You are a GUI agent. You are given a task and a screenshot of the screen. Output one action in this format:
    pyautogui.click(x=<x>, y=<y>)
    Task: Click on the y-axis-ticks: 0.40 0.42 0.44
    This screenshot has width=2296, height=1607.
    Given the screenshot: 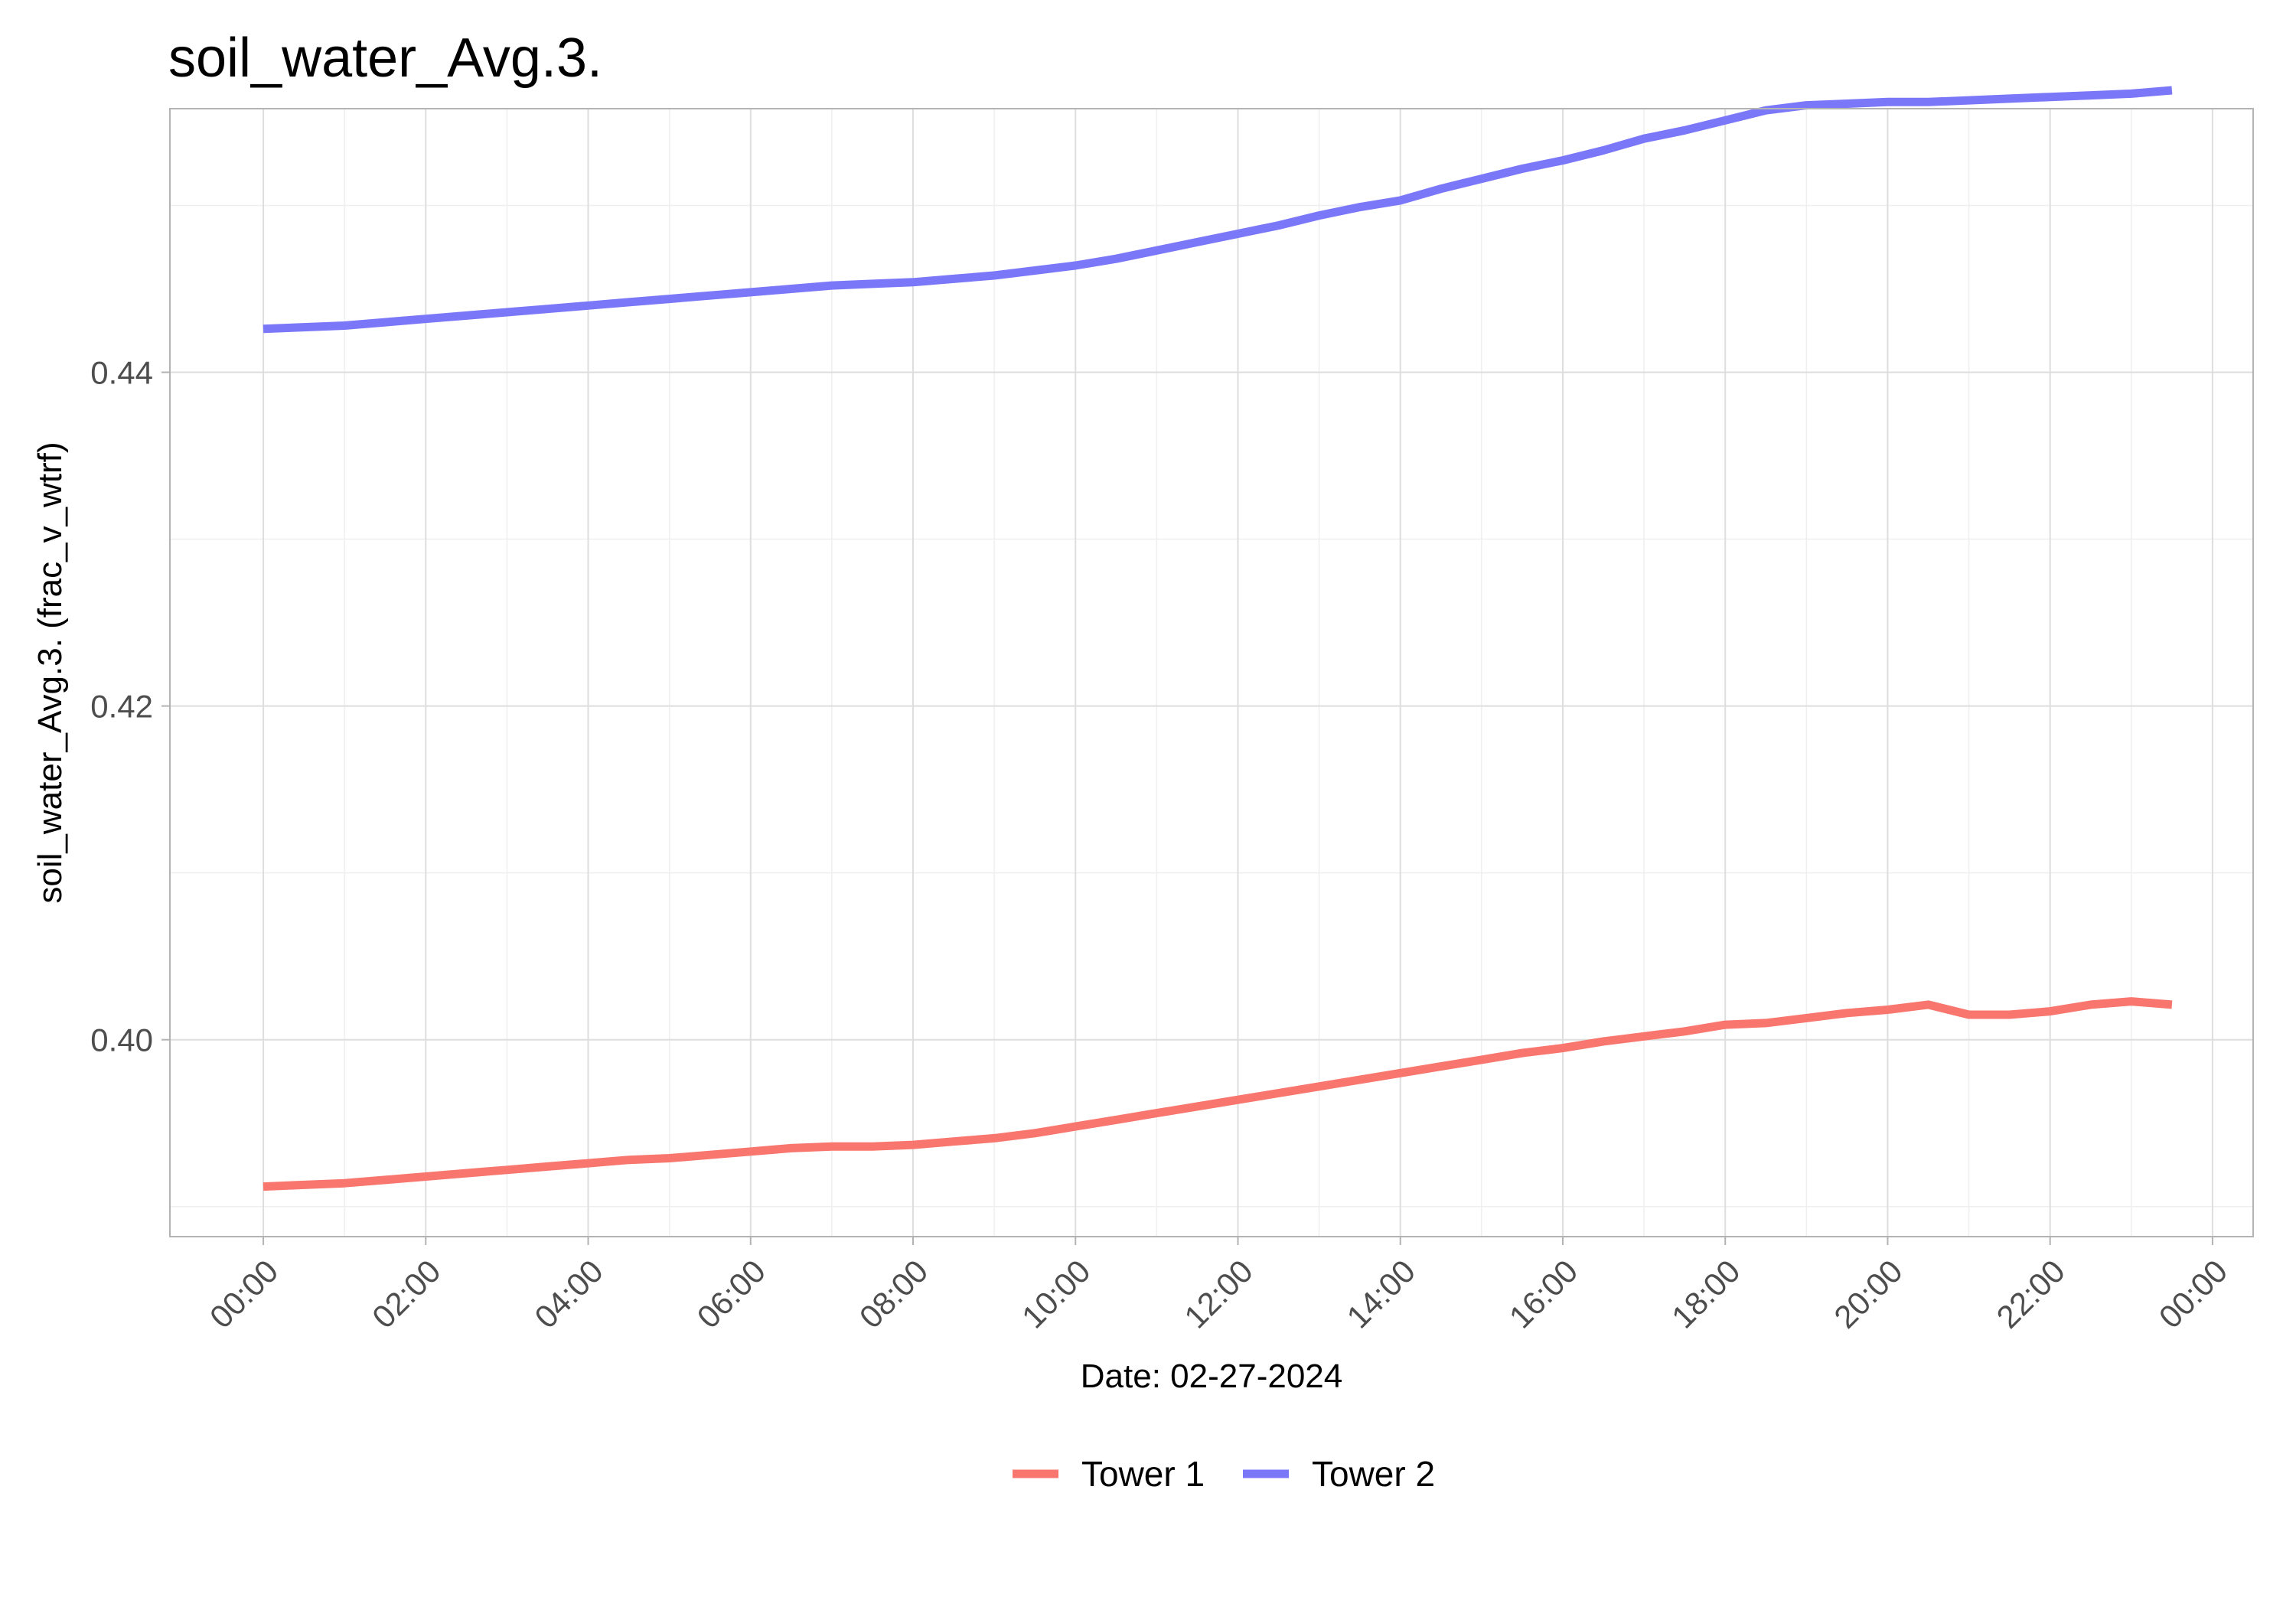 What is the action you would take?
    pyautogui.click(x=130, y=706)
    